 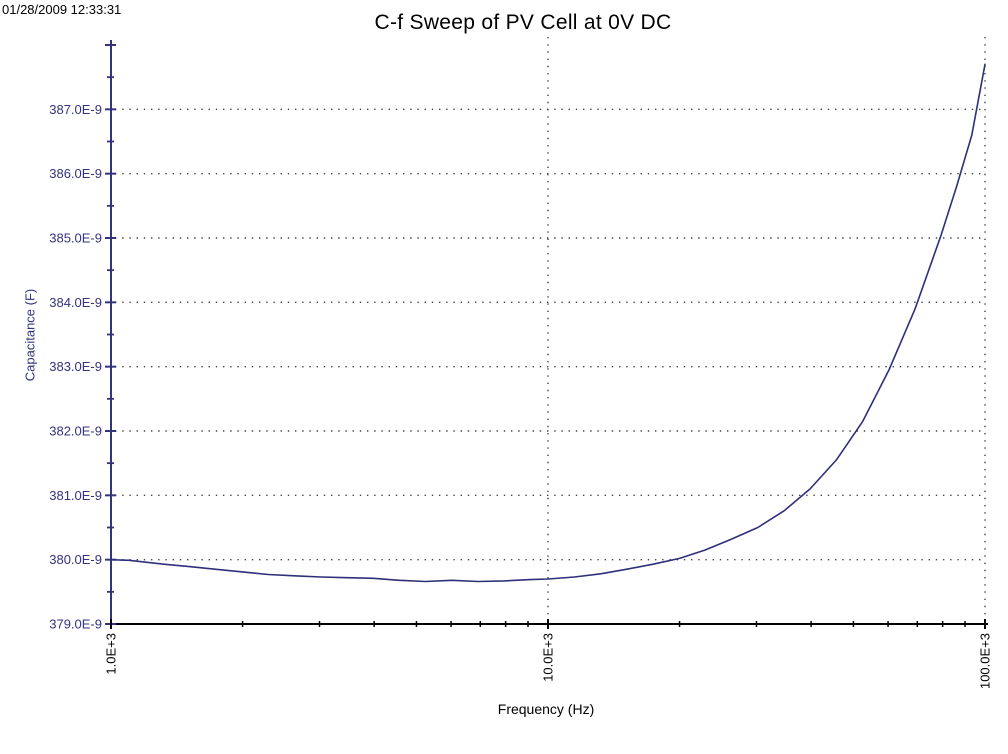 I want to click on x-axis-title: Frequency (Hz), so click(x=546, y=709).